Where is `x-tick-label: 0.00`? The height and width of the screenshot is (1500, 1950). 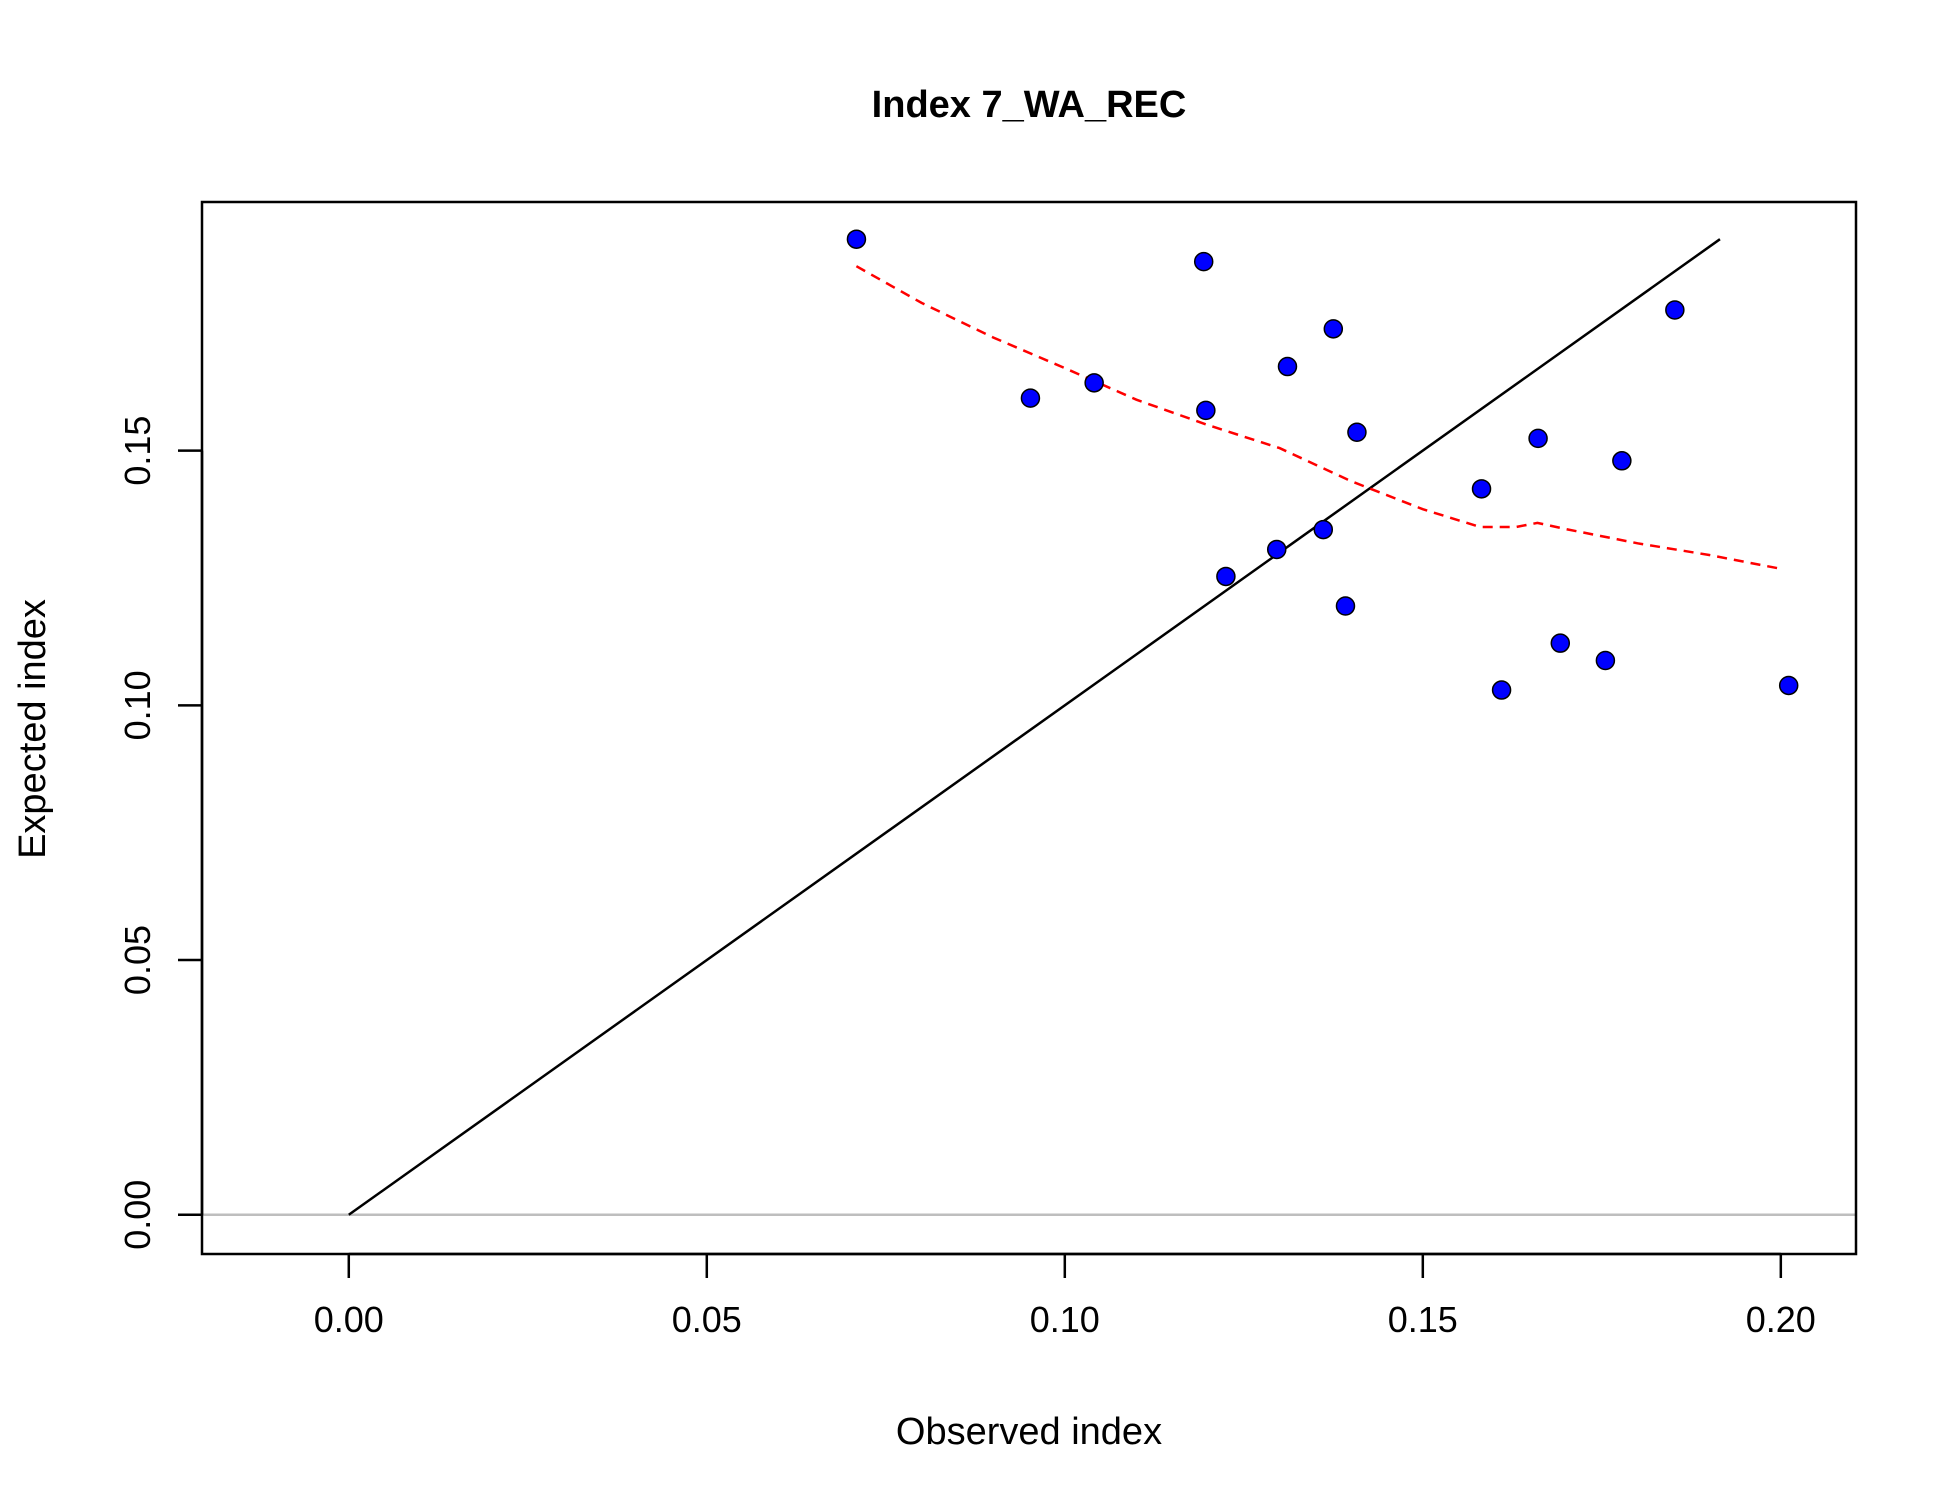
x-tick-label: 0.00 is located at coordinates (349, 1319).